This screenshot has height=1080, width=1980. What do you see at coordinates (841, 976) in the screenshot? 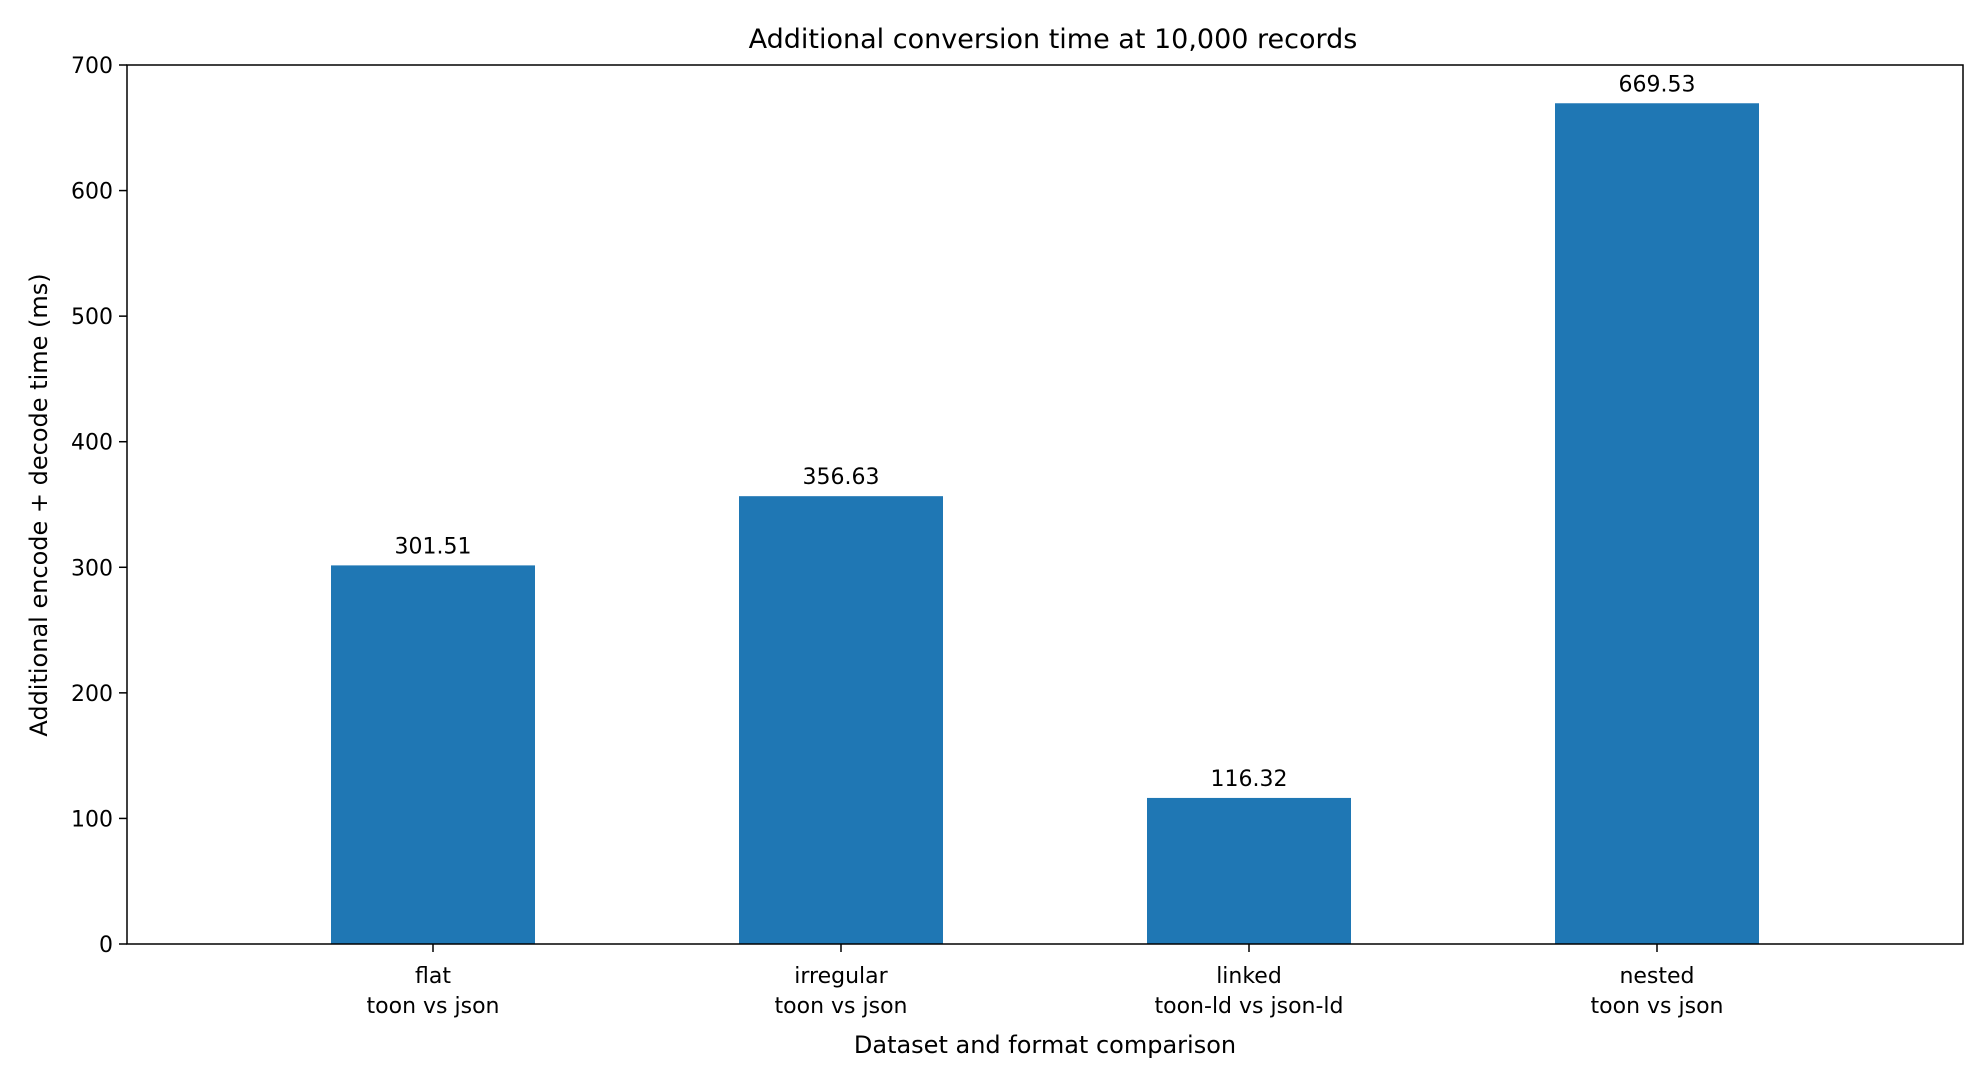
I see `x-tick-label: irregular` at bounding box center [841, 976].